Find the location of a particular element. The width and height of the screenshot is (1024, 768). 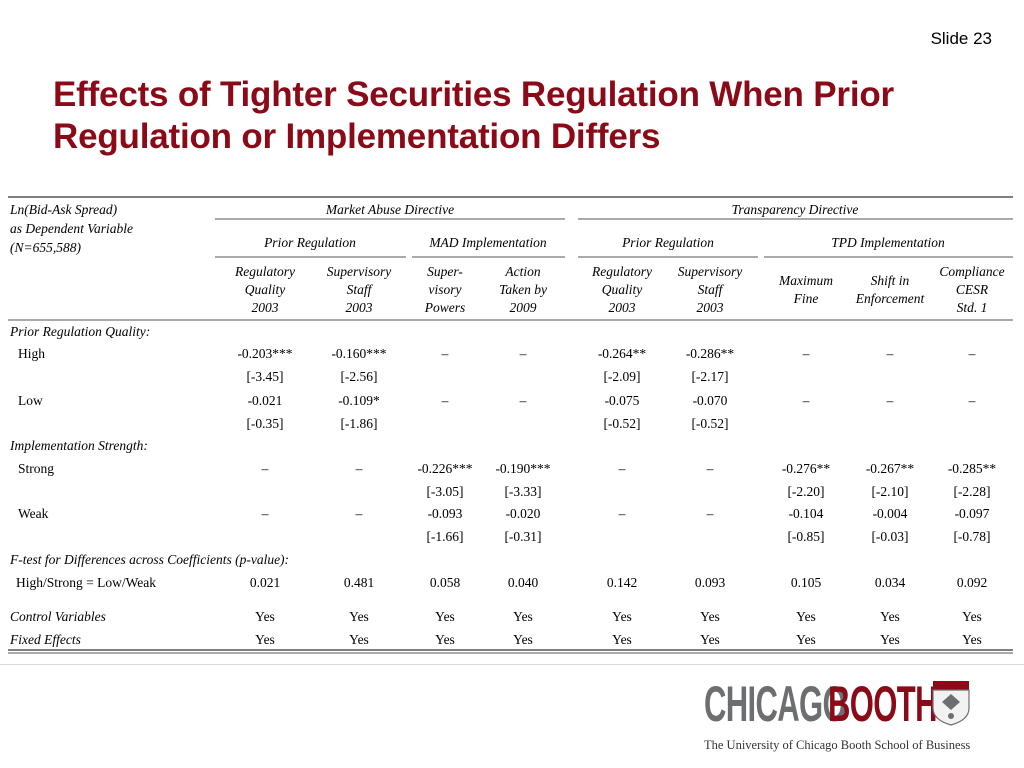

cell-weak-tstat-4: [-0.31] is located at coordinates (522, 536).